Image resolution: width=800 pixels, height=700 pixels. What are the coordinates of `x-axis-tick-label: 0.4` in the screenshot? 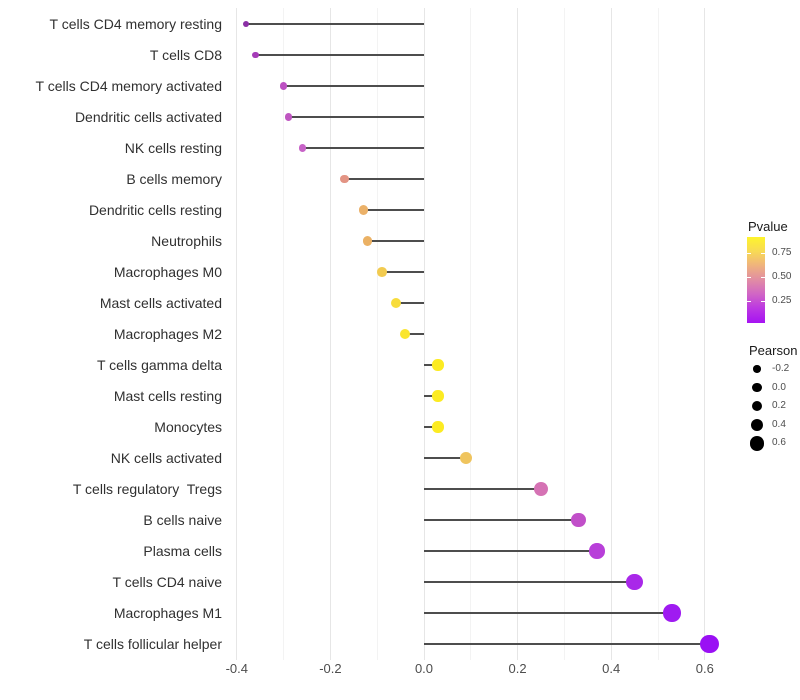 It's located at (611, 668).